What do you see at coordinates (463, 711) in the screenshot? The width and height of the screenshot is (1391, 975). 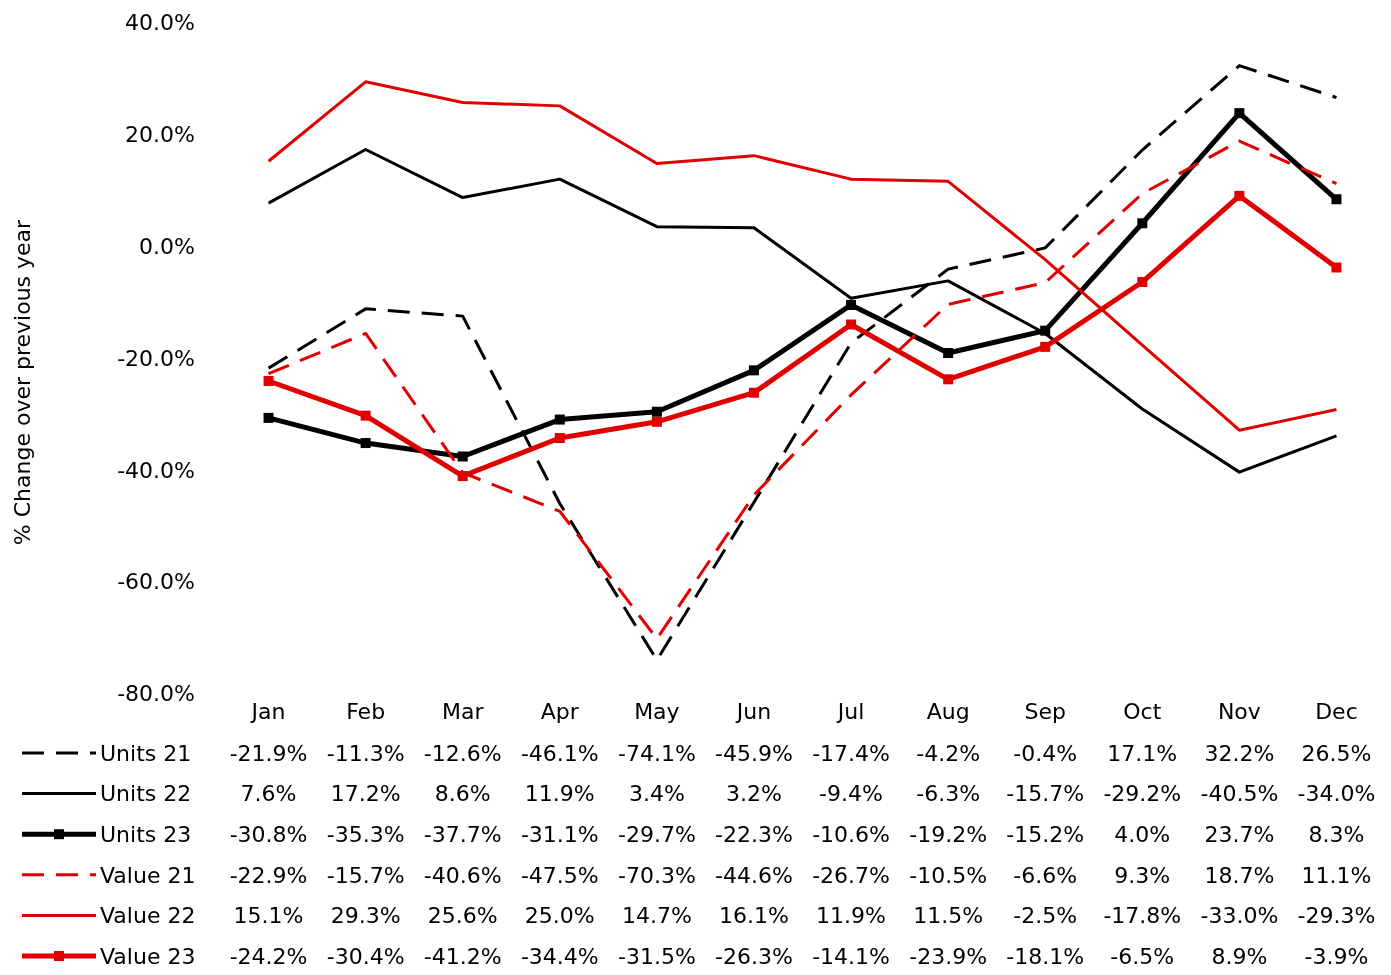 I see `x-tick-label: Mar` at bounding box center [463, 711].